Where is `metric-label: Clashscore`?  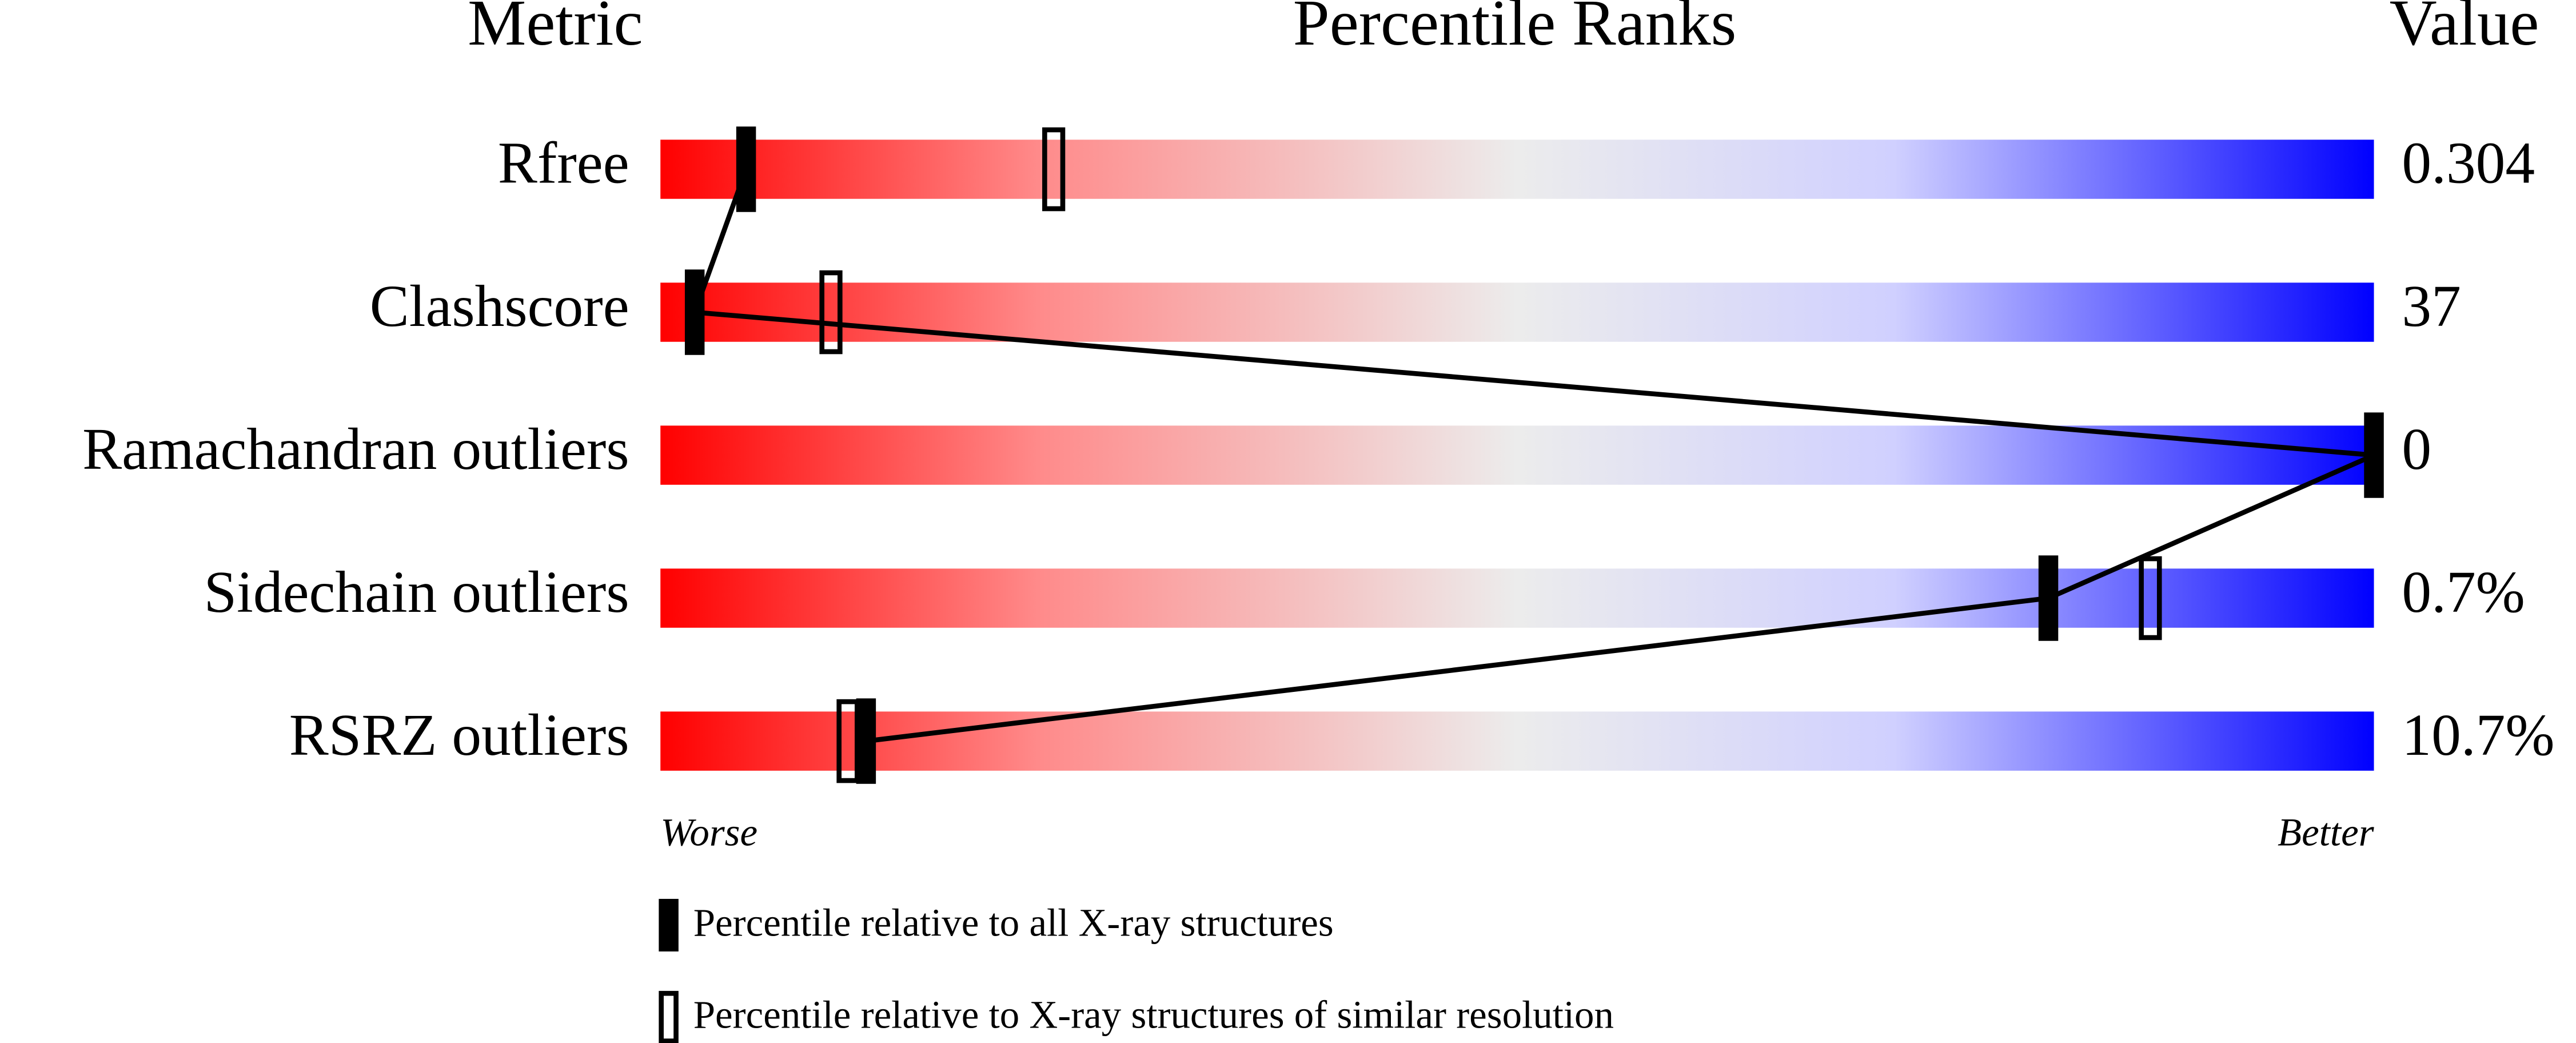 metric-label: Clashscore is located at coordinates (499, 307).